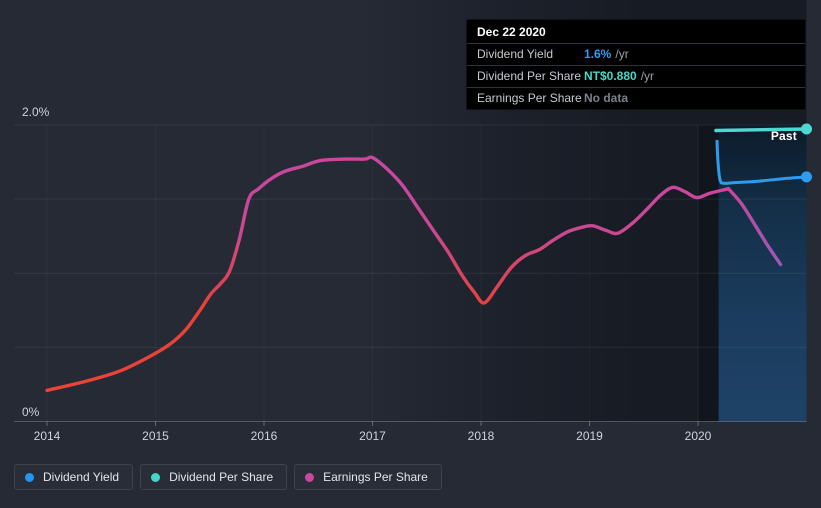 The height and width of the screenshot is (508, 821). I want to click on y-axis-label-top: 2.0%, so click(36, 112).